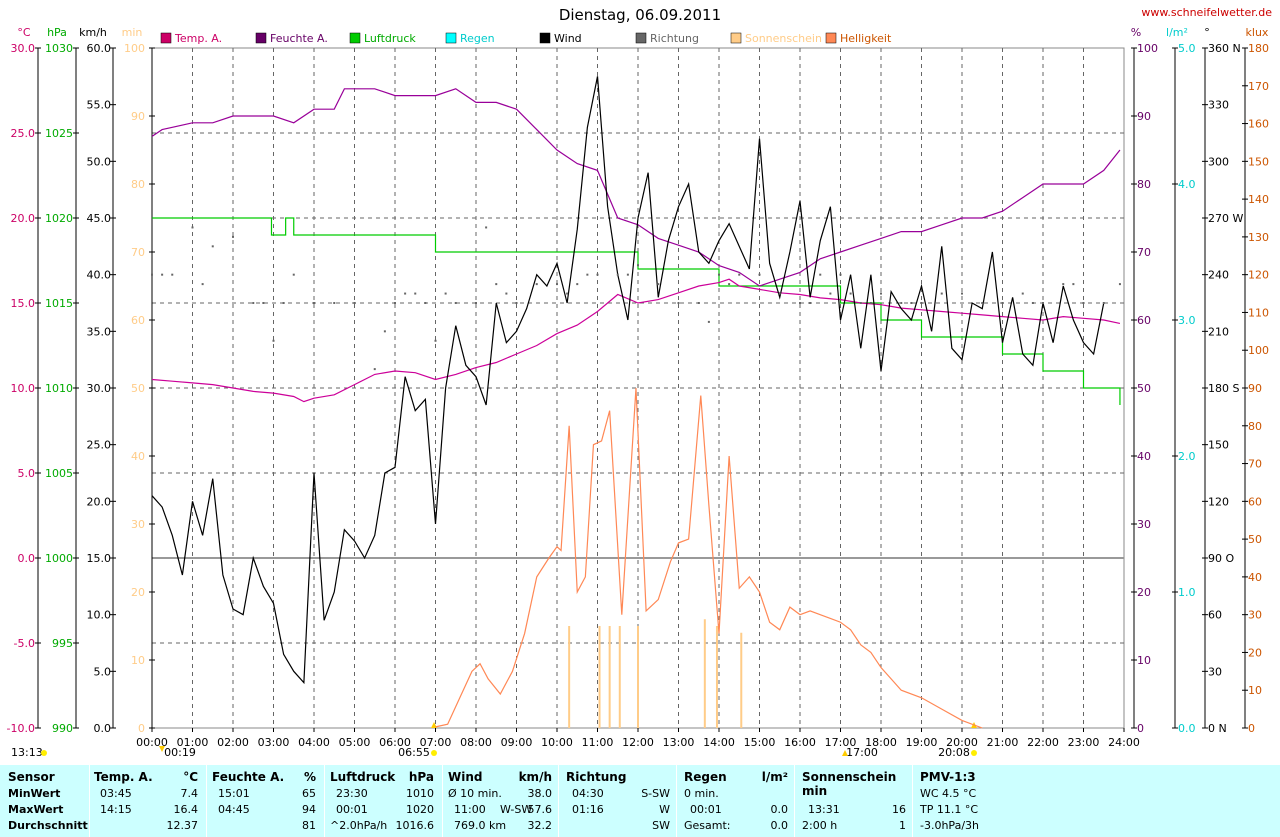  I want to click on stats-temp: Temp. A. °C 03:45 7.4 14:15 16.4 12.37, so click(149, 801).